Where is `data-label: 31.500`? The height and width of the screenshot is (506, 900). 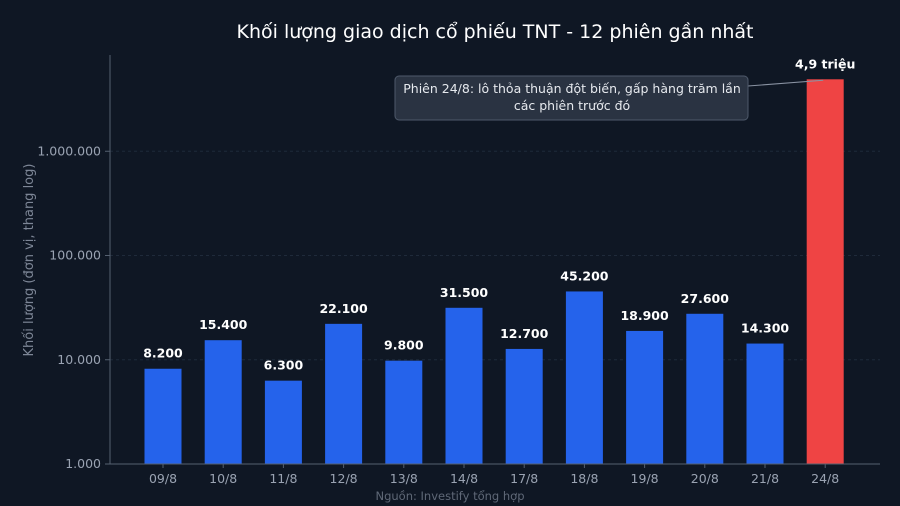
data-label: 31.500 is located at coordinates (464, 292).